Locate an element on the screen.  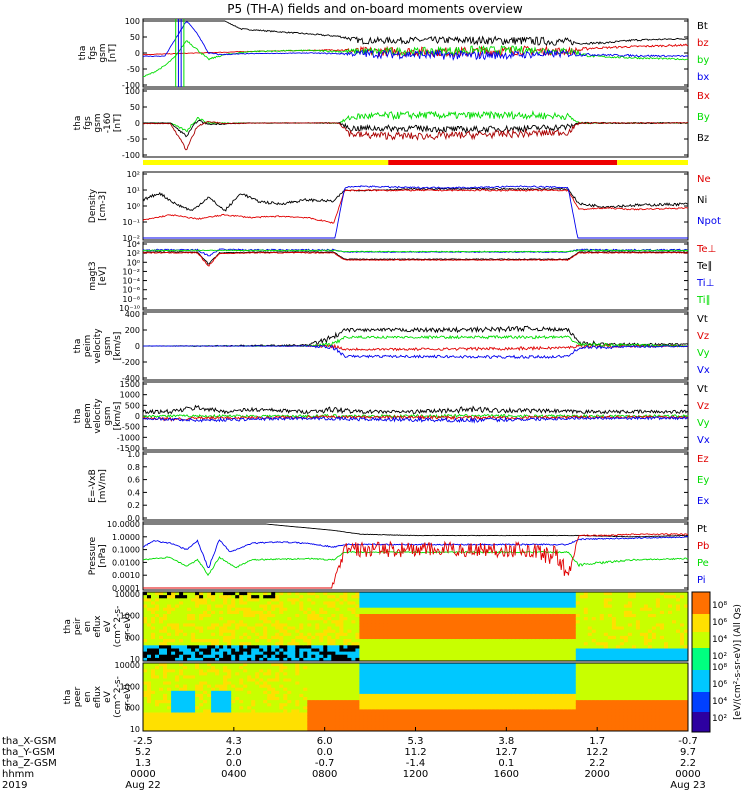
legend-label: Ey is located at coordinates (703, 480).